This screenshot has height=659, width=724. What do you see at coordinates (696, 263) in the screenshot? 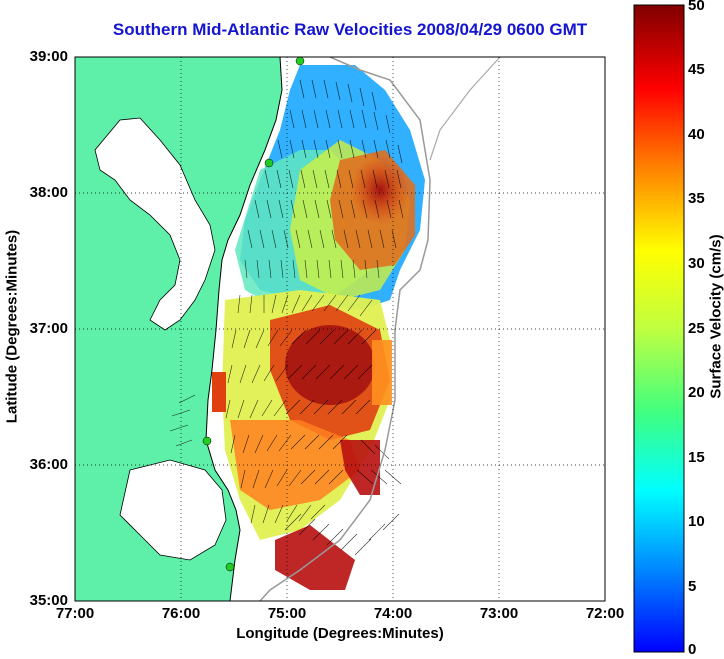
I see `colorbar-tick-label: 30` at bounding box center [696, 263].